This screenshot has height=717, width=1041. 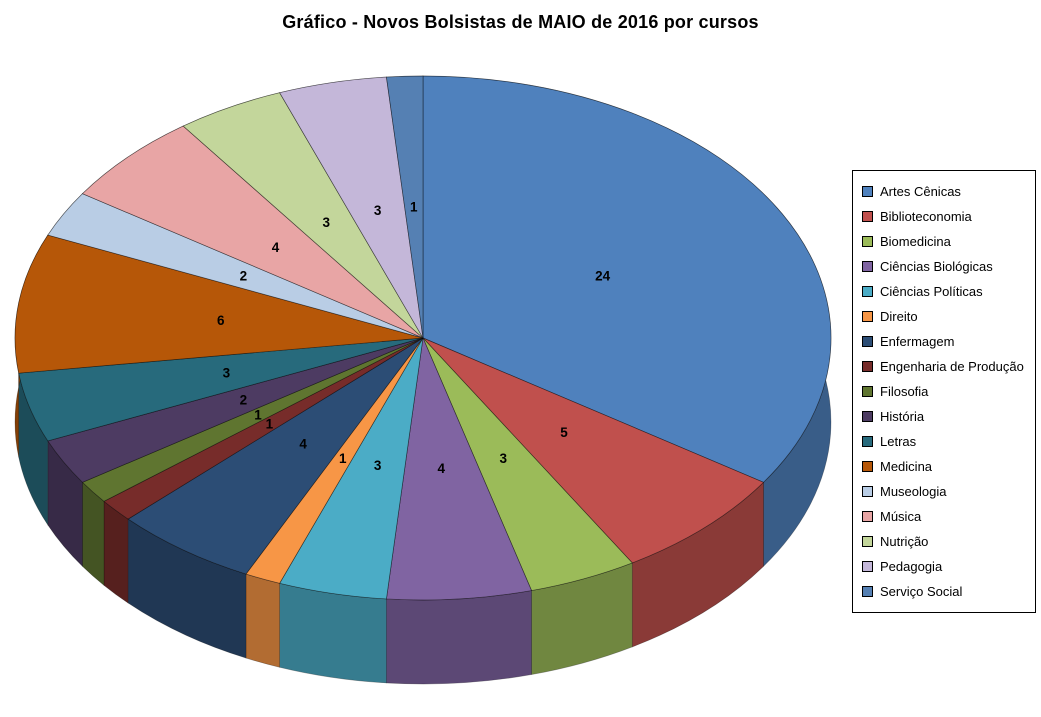 I want to click on legend-item: Filosofia, so click(x=946, y=391).